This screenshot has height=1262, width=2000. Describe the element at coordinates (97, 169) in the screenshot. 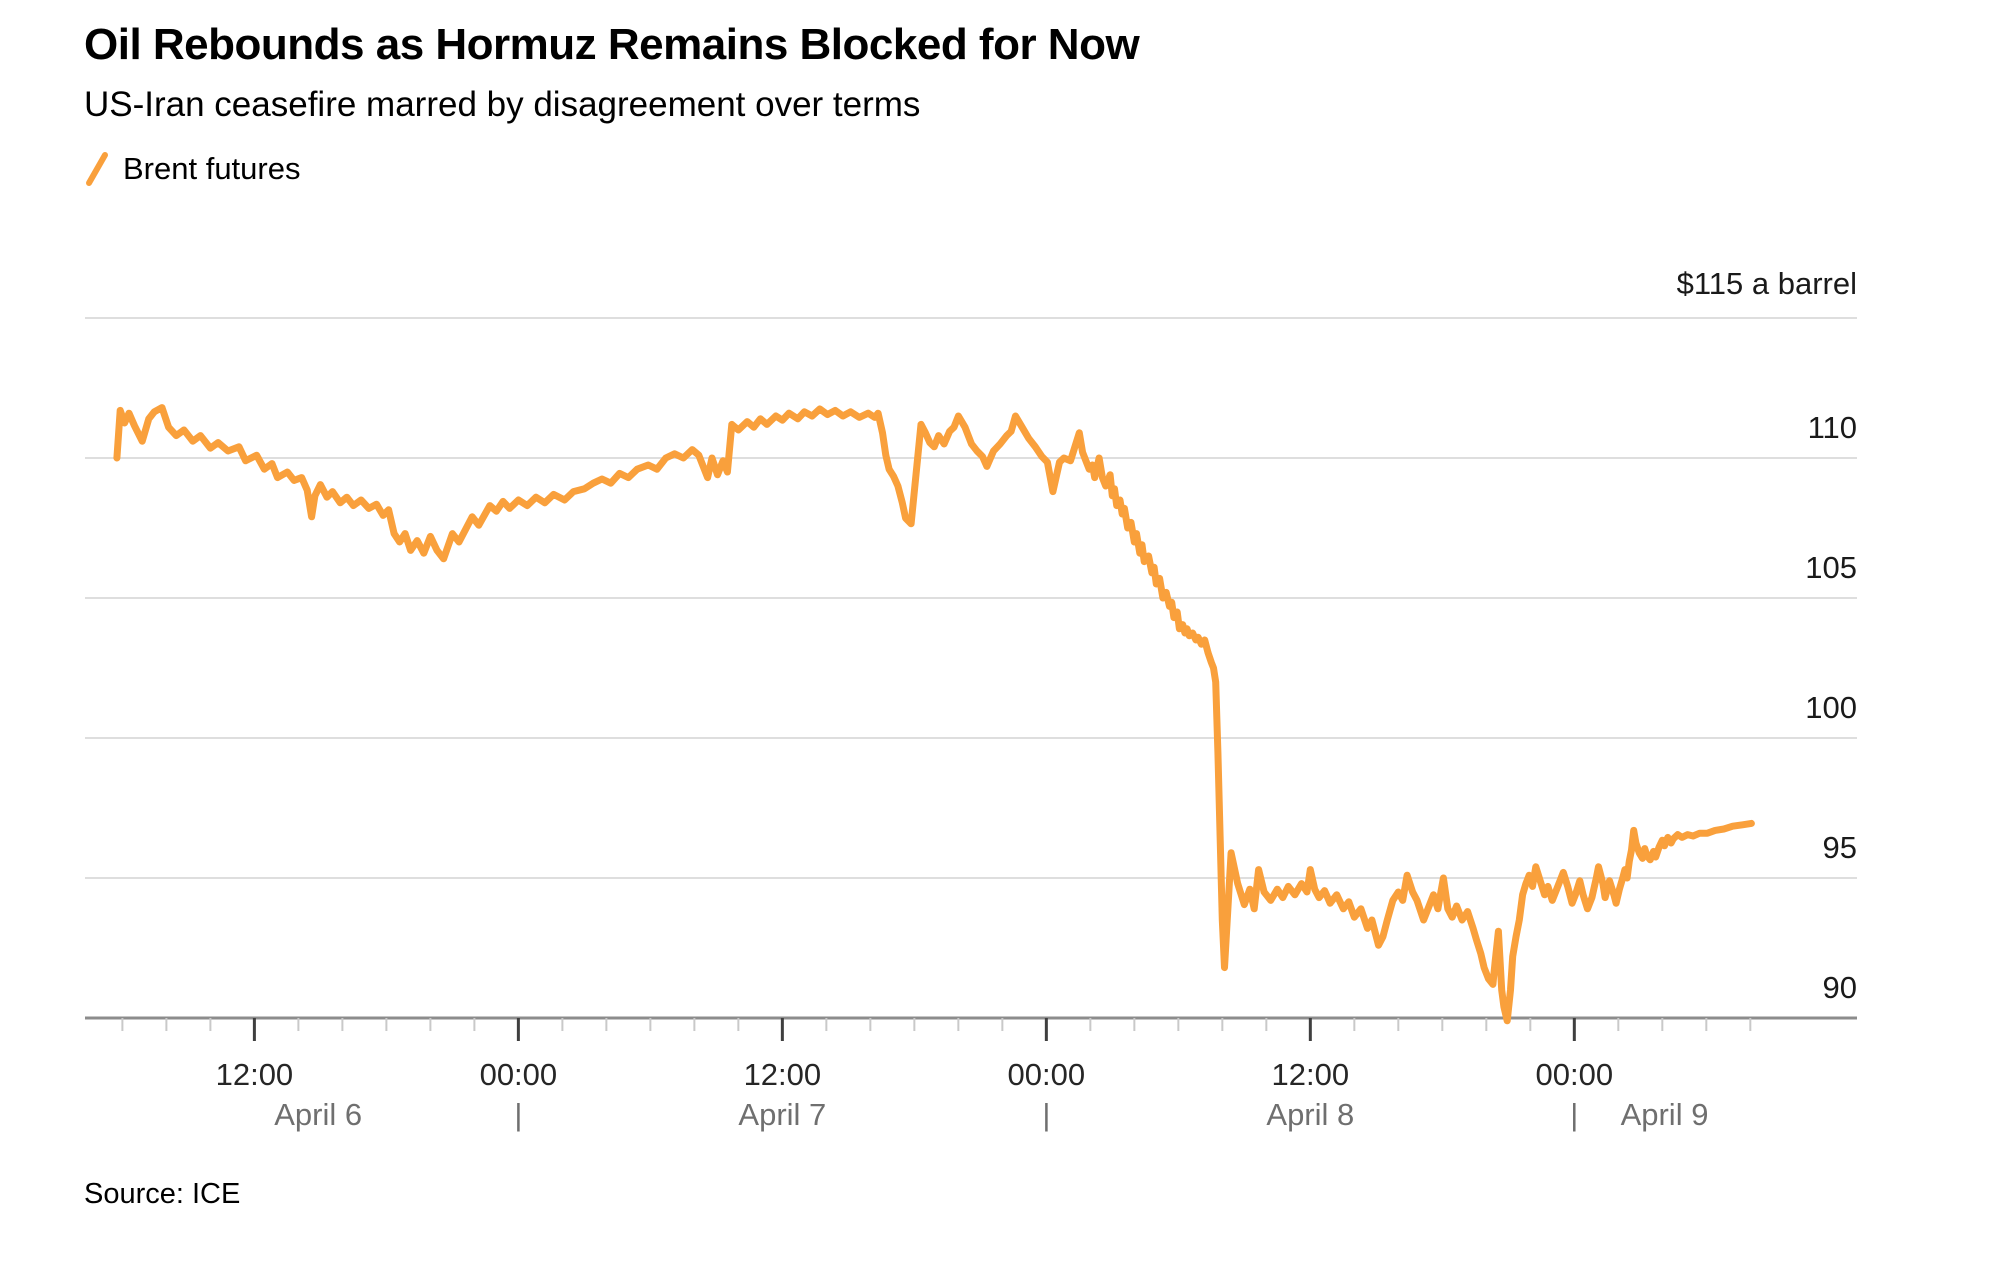

I see `legend-line-swatch-icon` at that location.